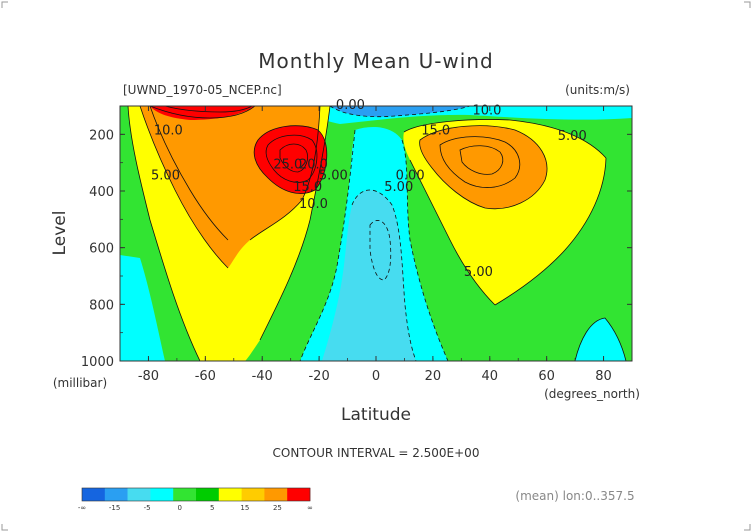 This screenshot has width=752, height=532. I want to click on colorbar-label: -5, so click(147, 508).